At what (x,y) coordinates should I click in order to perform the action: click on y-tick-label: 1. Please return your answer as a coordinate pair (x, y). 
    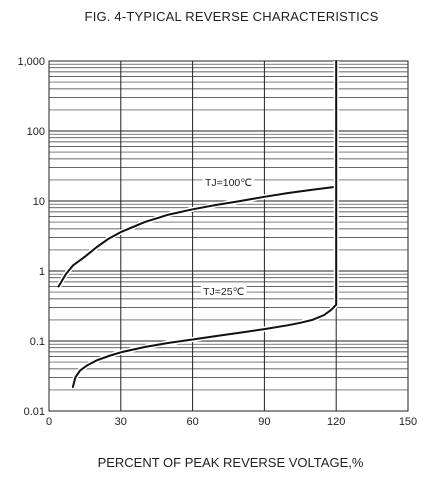
    Looking at the image, I should click on (42, 272).